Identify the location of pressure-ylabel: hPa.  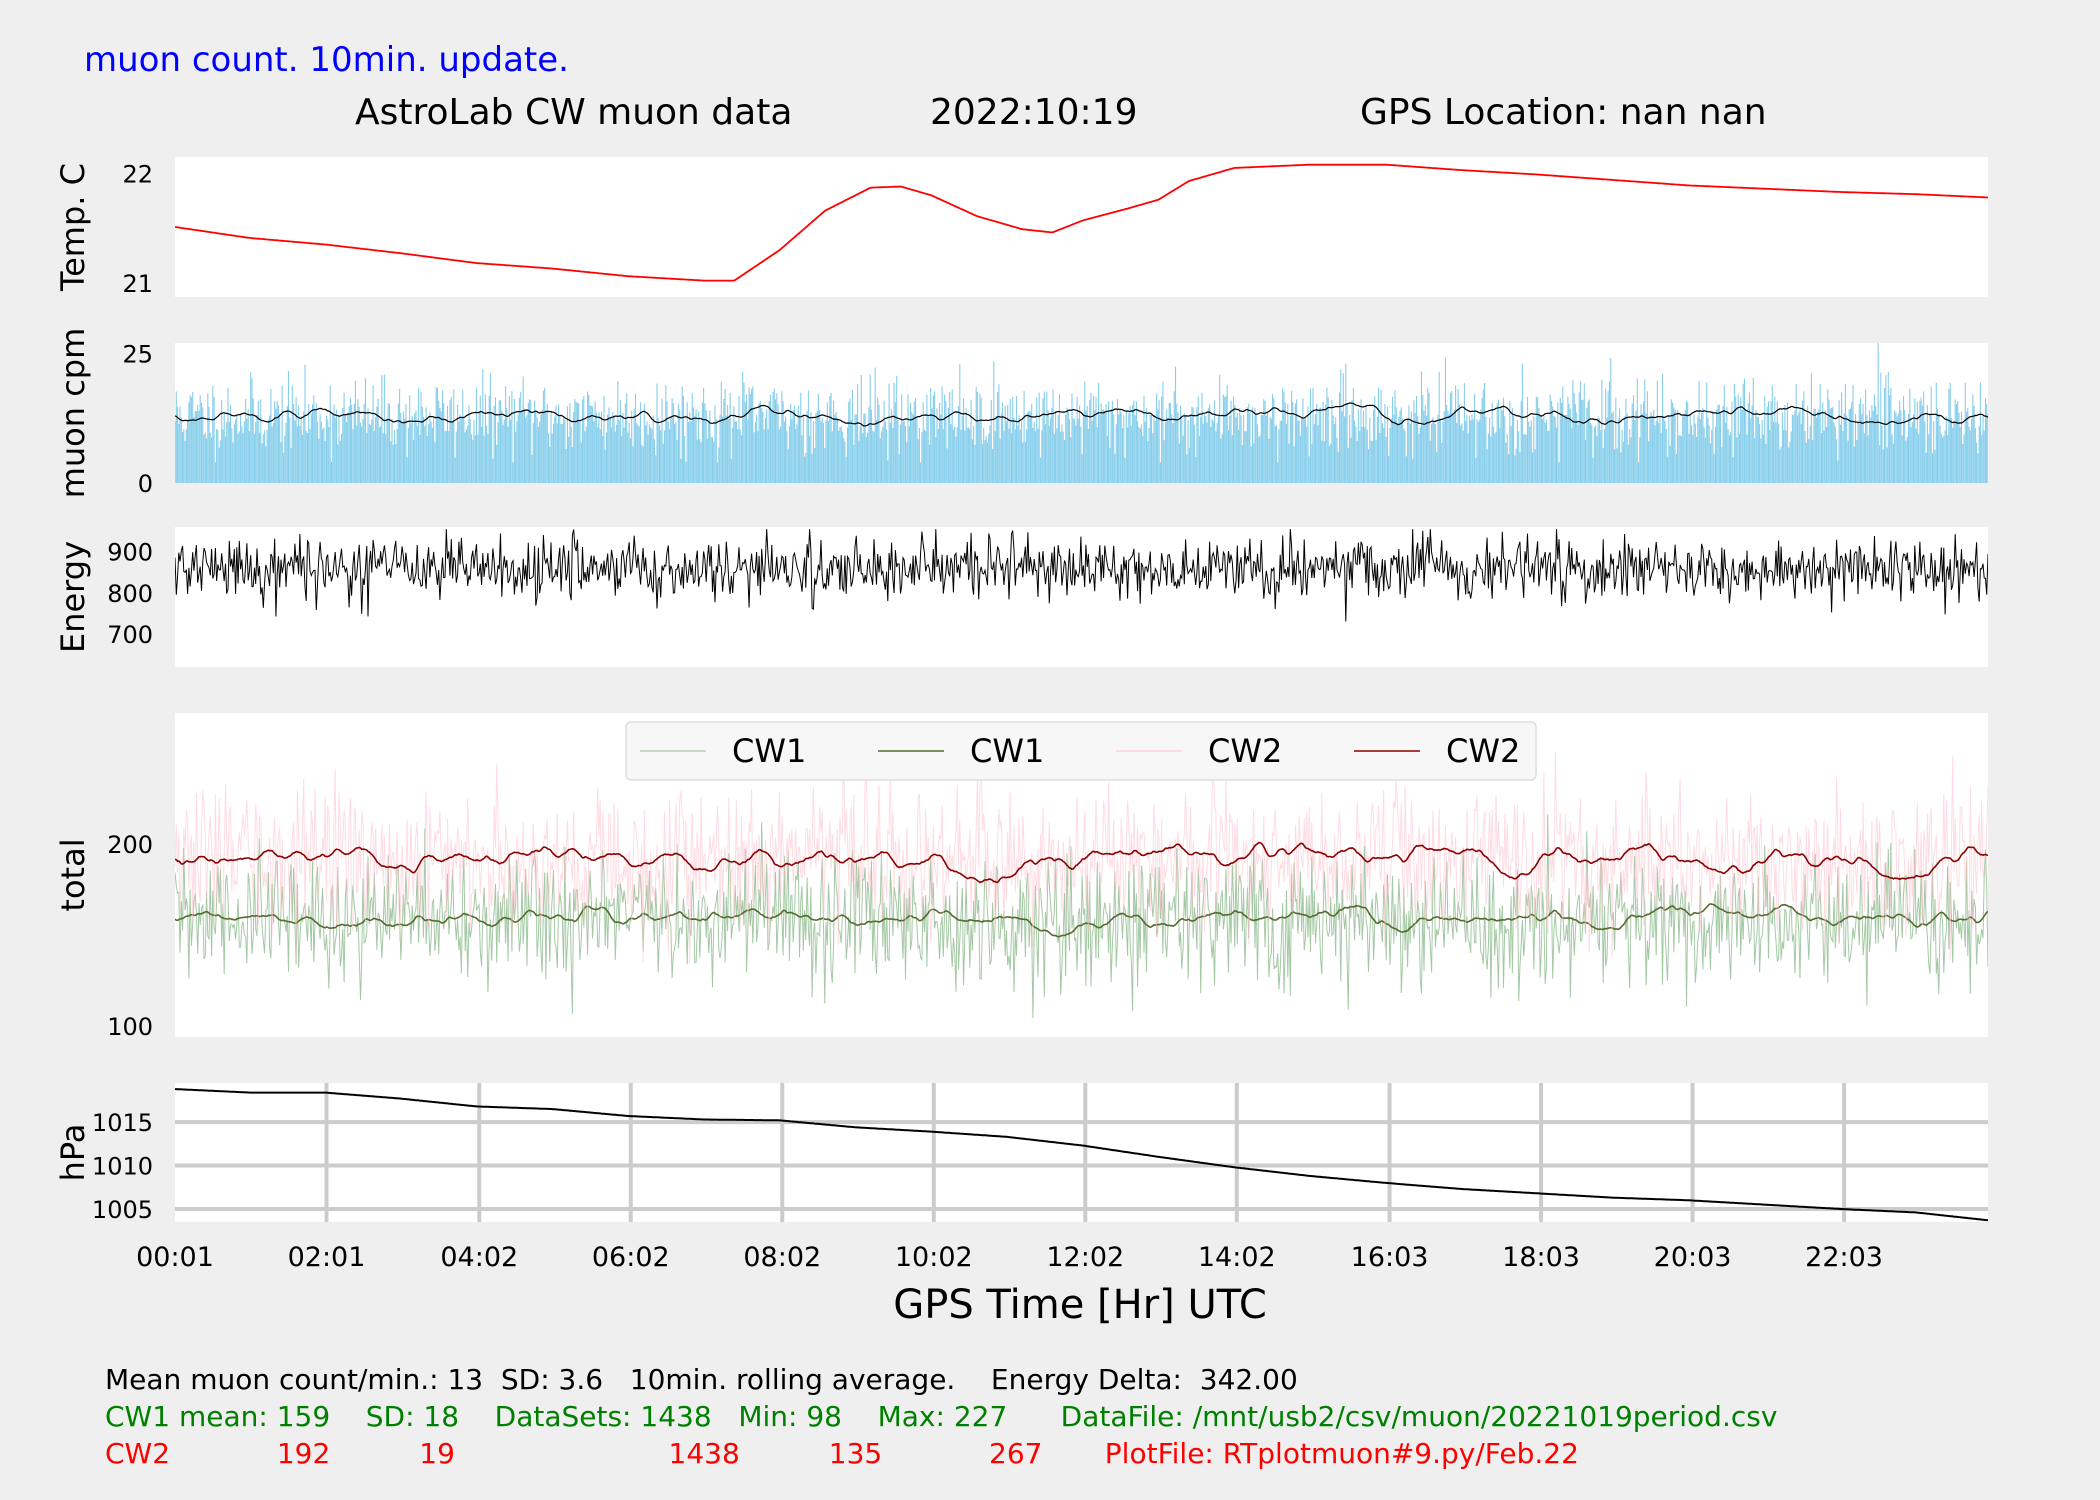
(73, 1153).